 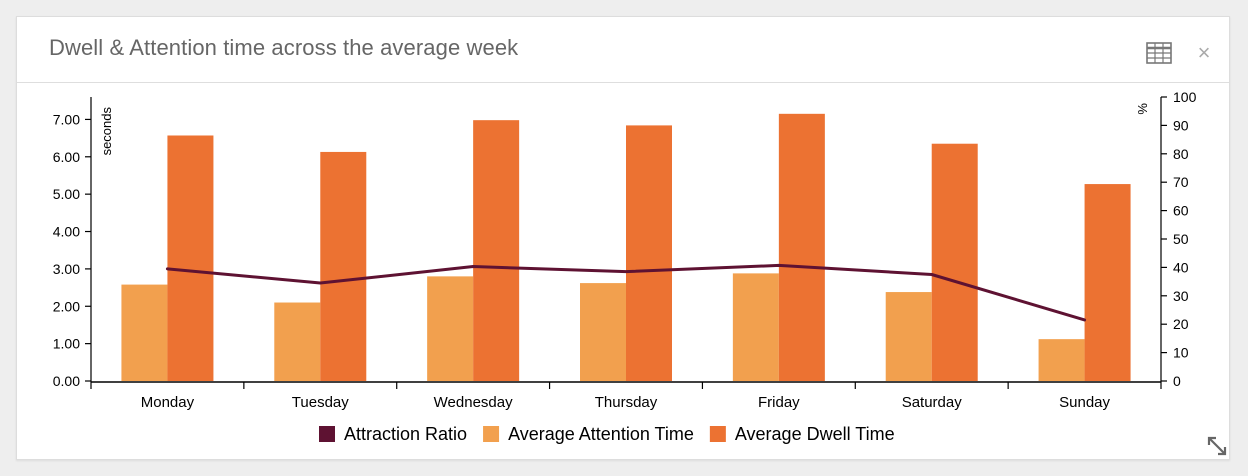 I want to click on close-icon: ×, so click(x=1204, y=52).